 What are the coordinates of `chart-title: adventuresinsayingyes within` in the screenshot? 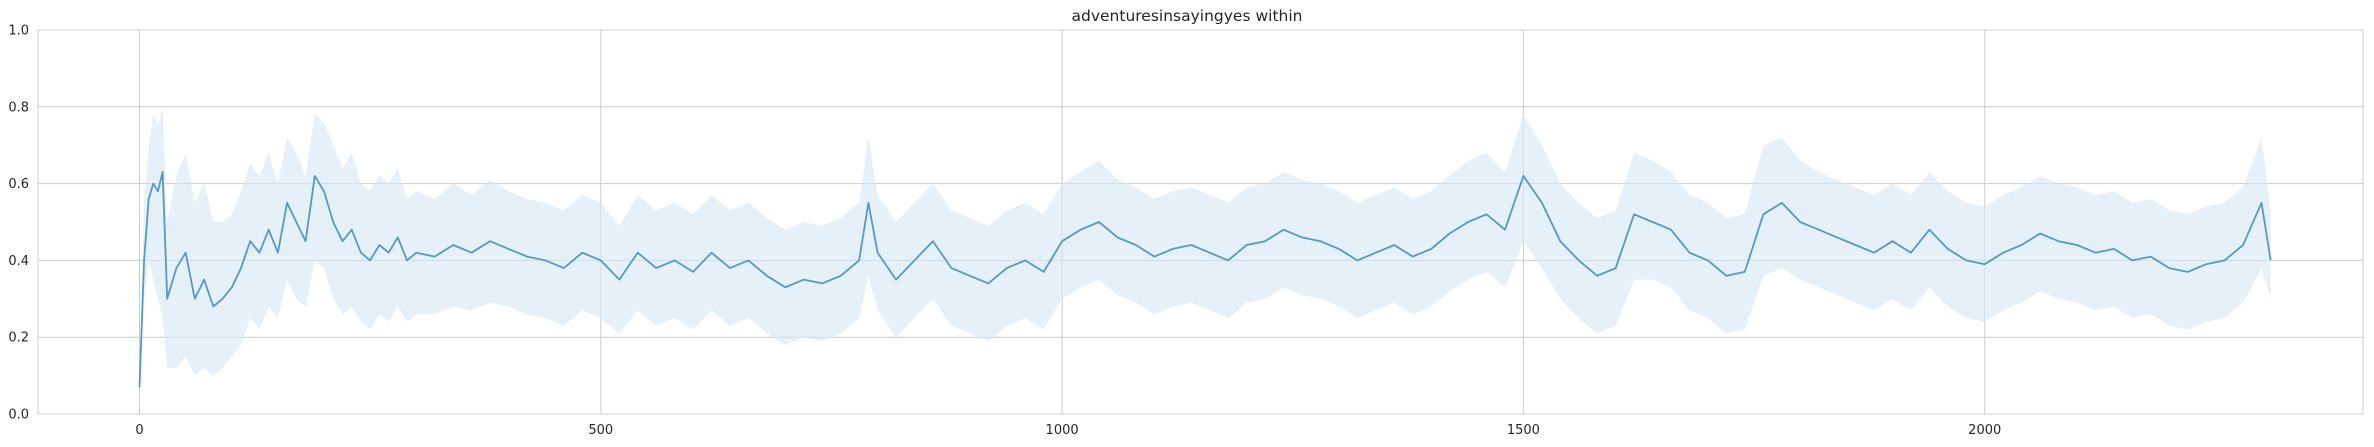 It's located at (1187, 16).